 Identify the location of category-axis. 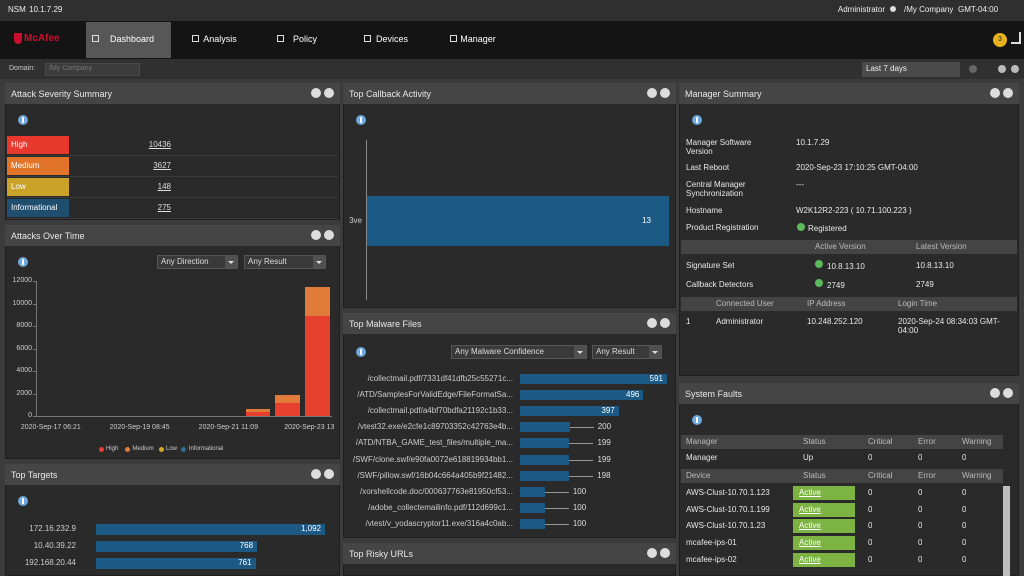
(366, 220).